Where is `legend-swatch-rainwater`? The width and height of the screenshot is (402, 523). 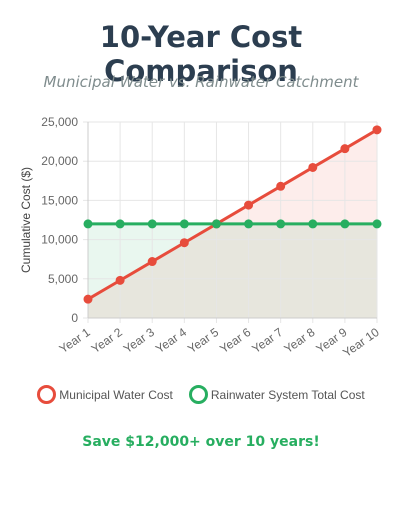 legend-swatch-rainwater is located at coordinates (198, 394).